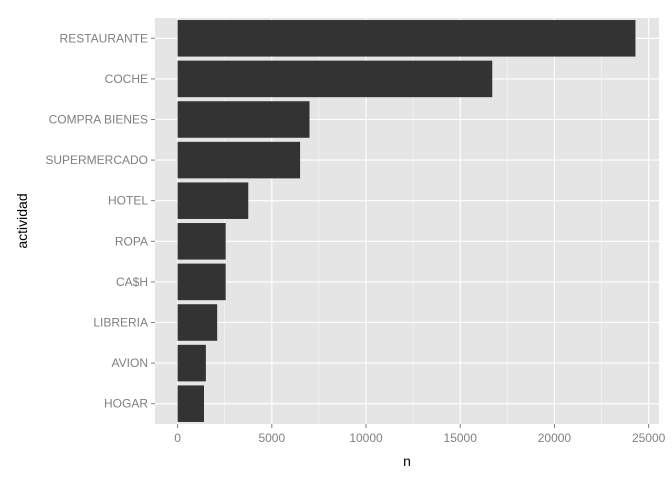 Image resolution: width=672 pixels, height=480 pixels. Describe the element at coordinates (649, 438) in the screenshot. I see `x-tick-label: 25000` at that location.